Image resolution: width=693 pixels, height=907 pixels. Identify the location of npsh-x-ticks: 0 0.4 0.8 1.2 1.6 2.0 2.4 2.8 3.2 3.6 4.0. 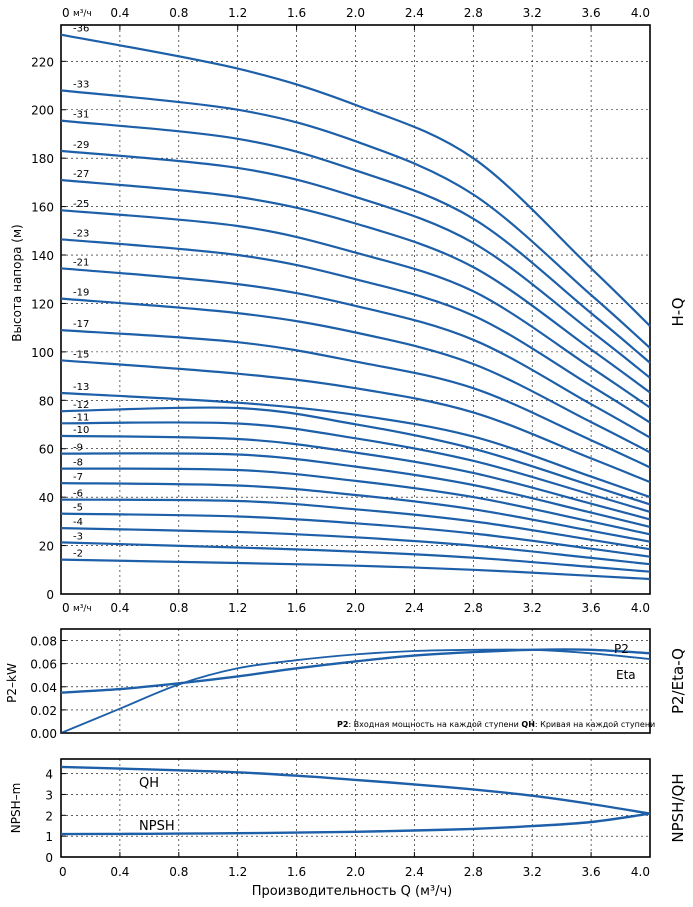
(355, 865).